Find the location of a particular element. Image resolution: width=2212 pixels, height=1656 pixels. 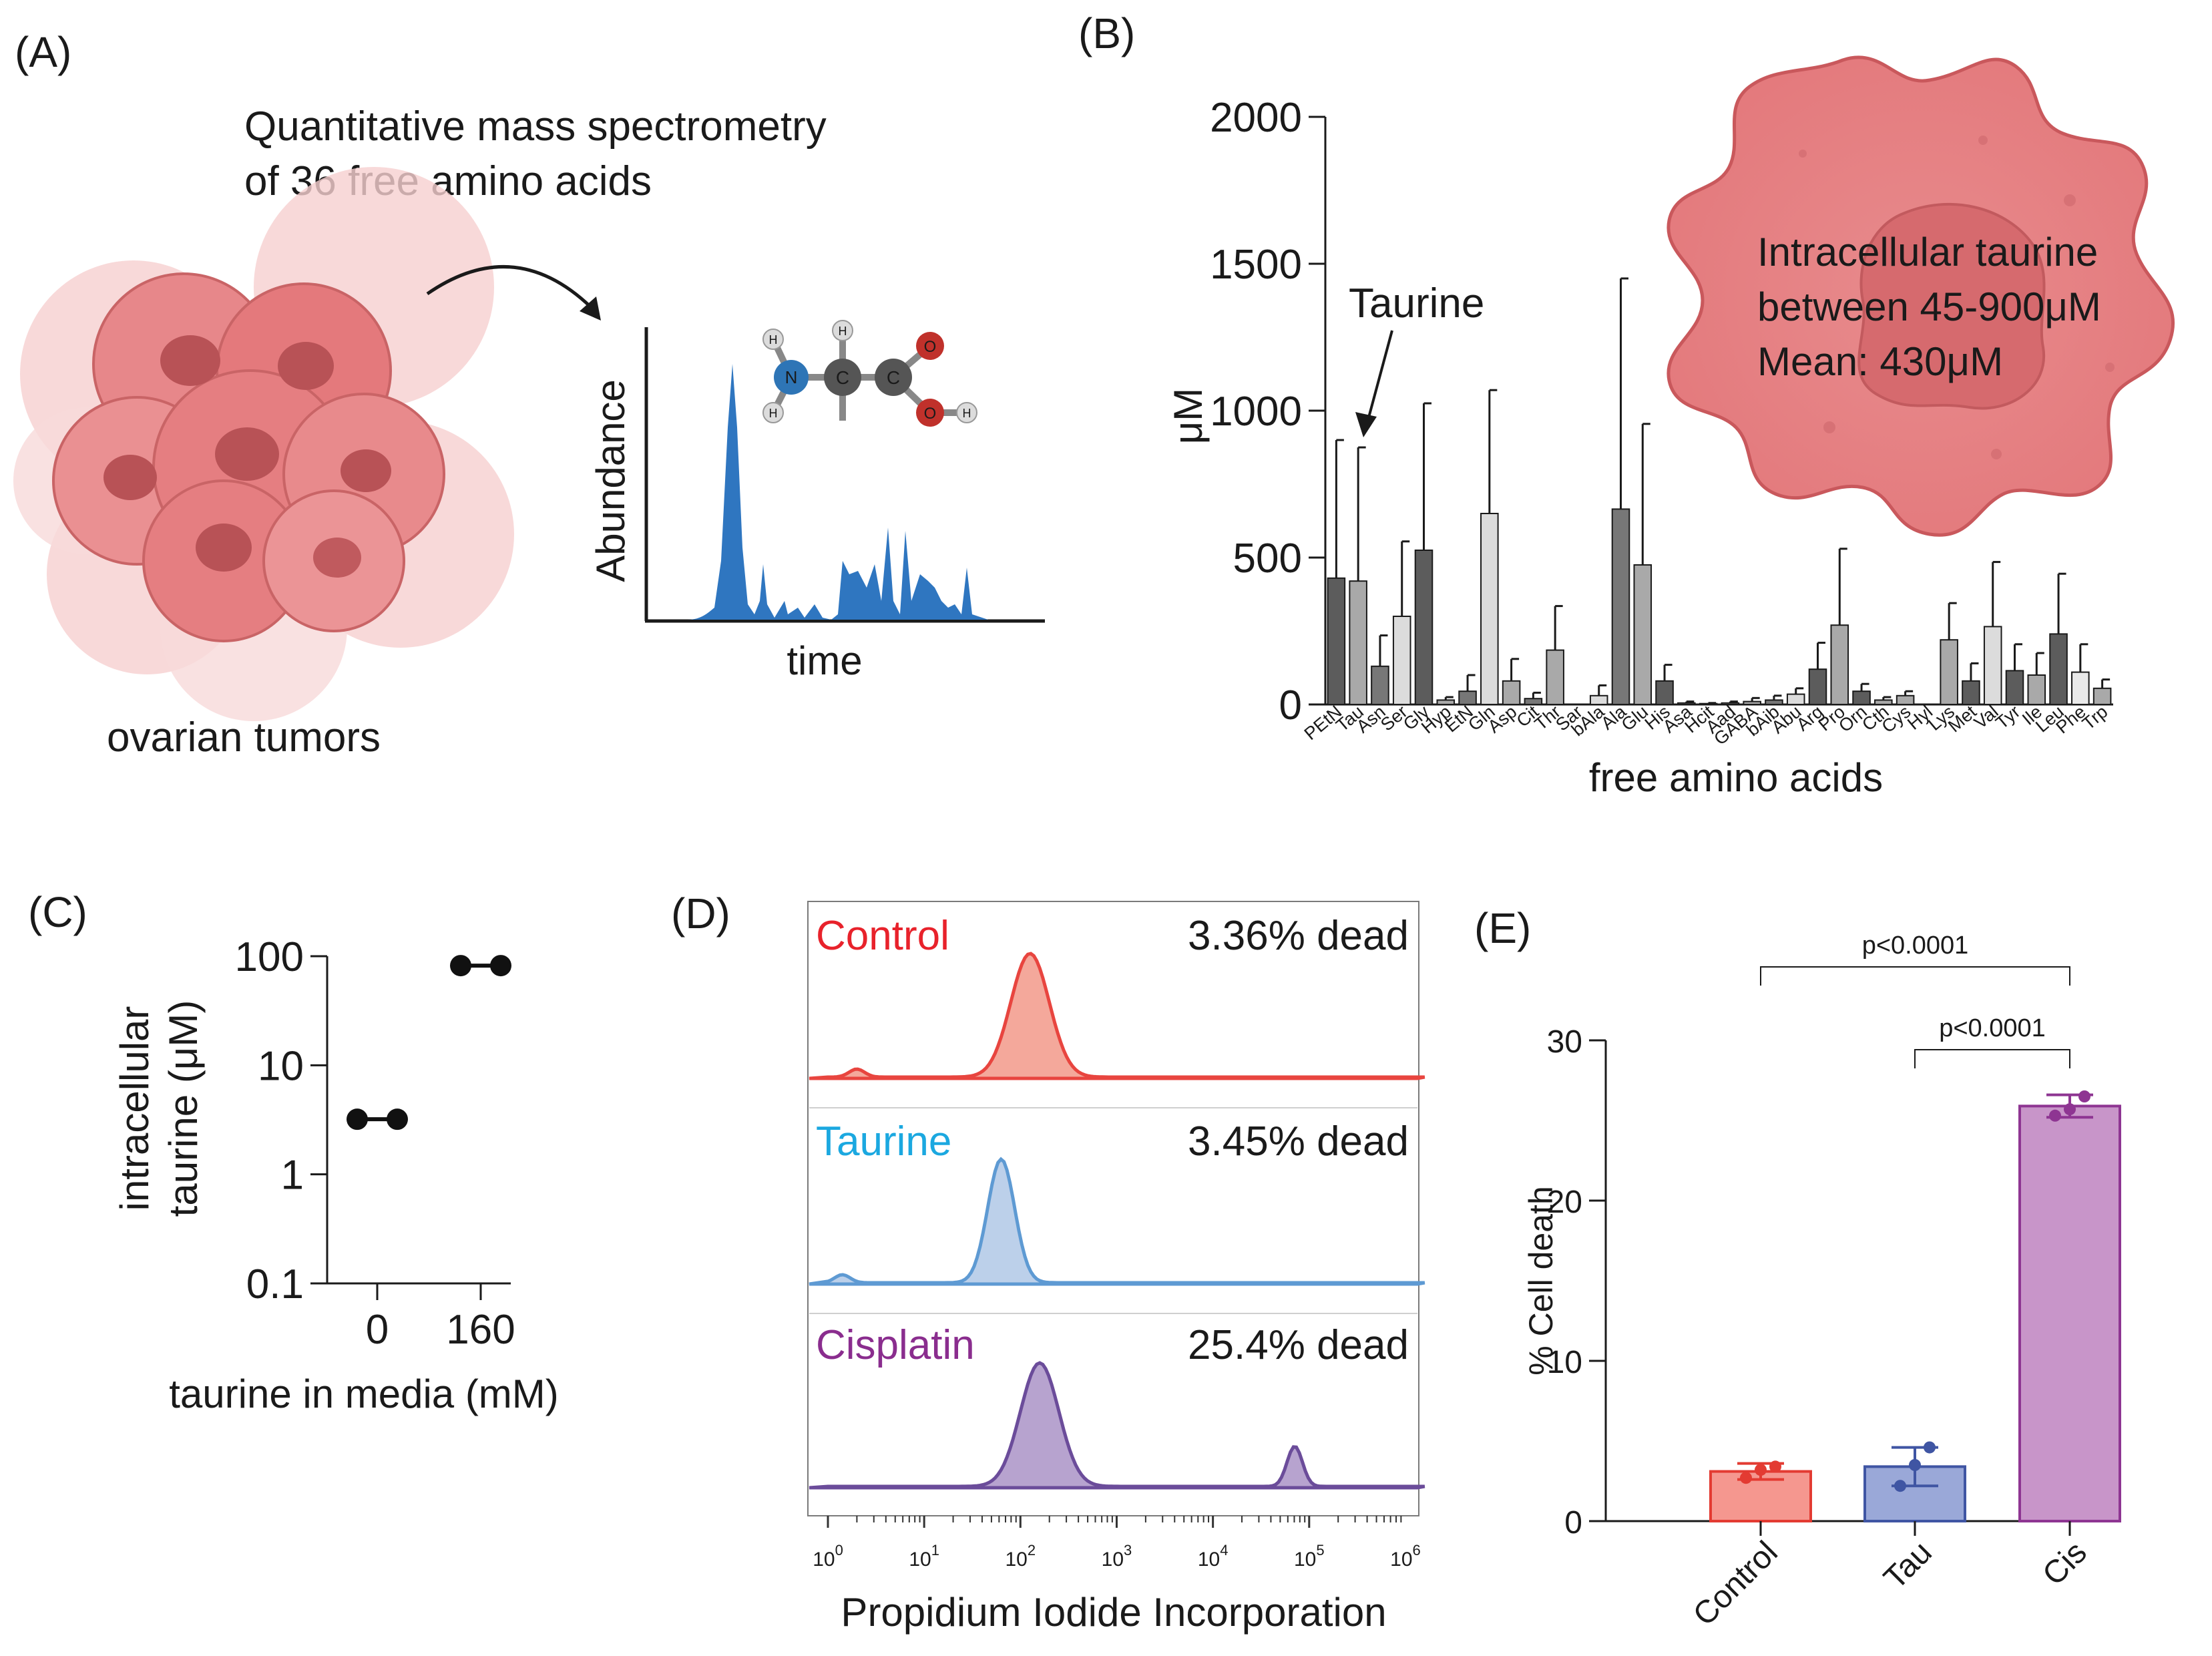

chromatogram: Abundance time is located at coordinates (816, 505).